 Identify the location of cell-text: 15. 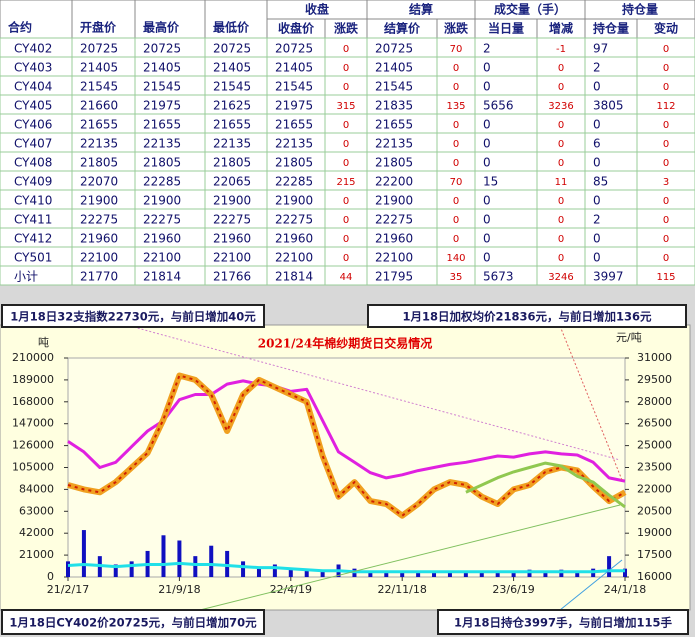
(490, 182).